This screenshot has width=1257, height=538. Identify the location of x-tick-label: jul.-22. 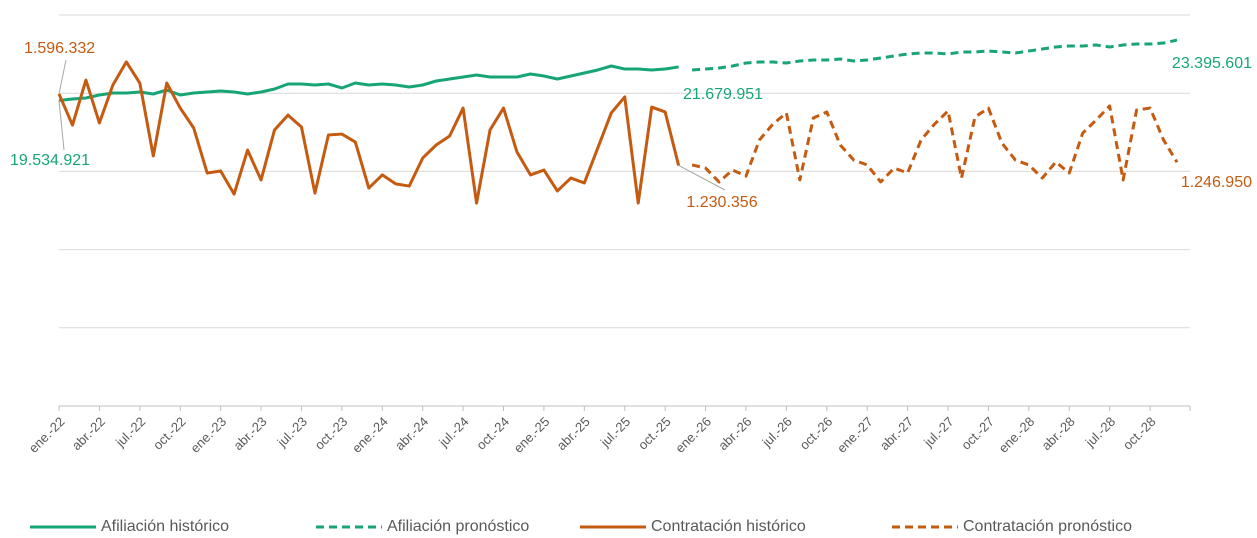
(130, 432).